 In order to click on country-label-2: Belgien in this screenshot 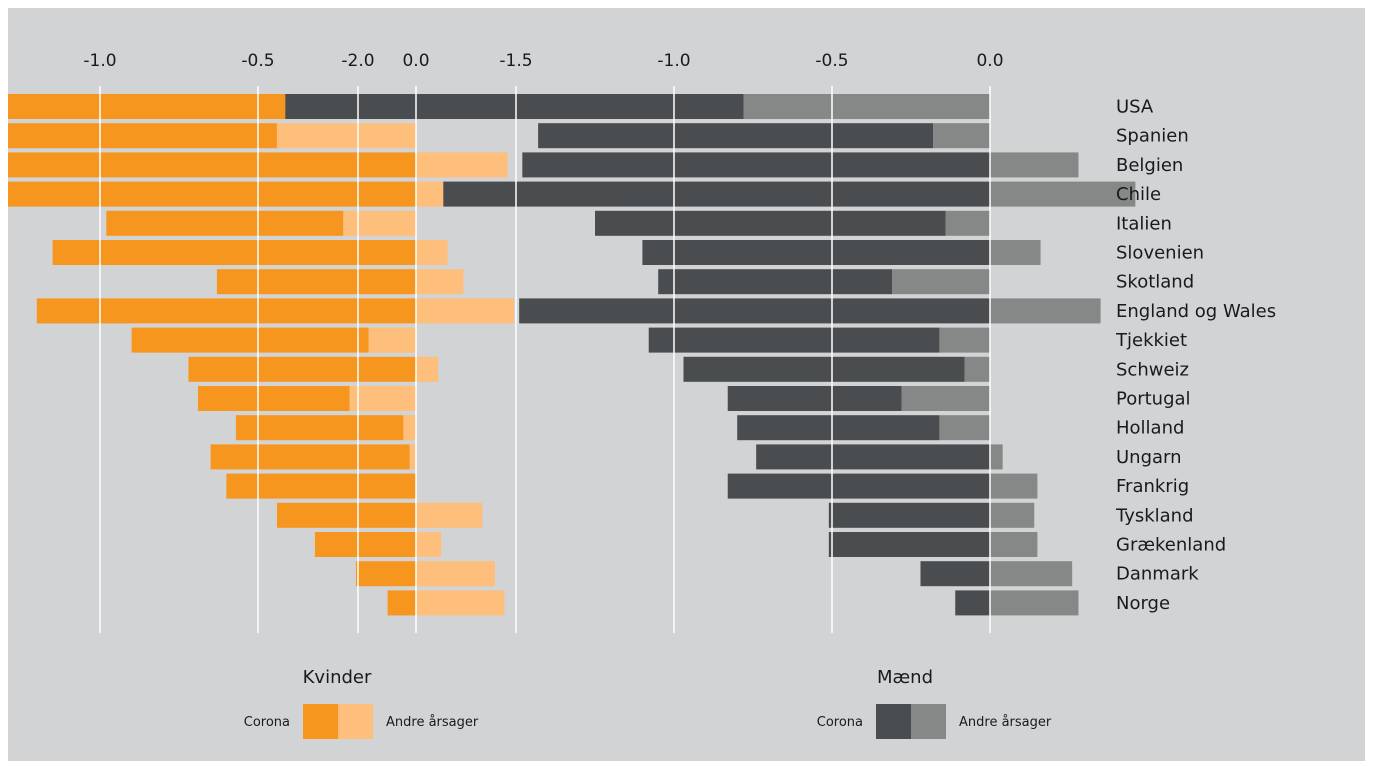, I will do `click(1149, 165)`.